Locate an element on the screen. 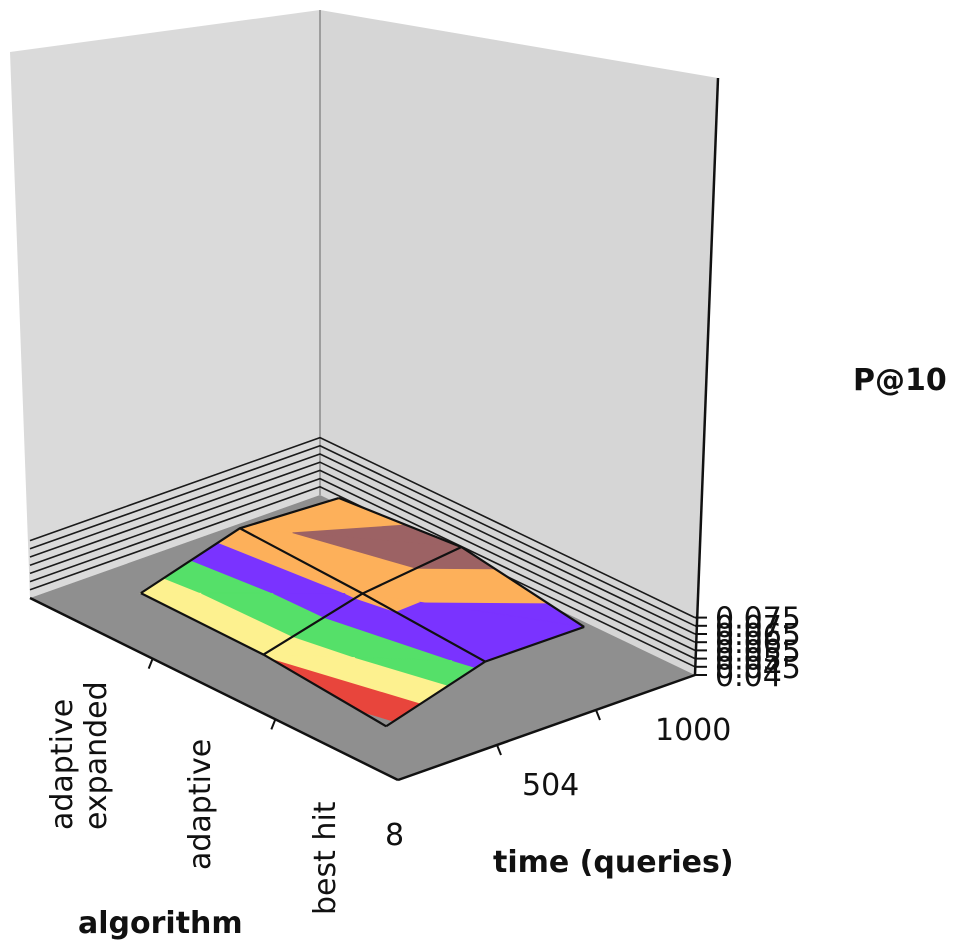  z-tick-label: 0.065 is located at coordinates (758, 635).